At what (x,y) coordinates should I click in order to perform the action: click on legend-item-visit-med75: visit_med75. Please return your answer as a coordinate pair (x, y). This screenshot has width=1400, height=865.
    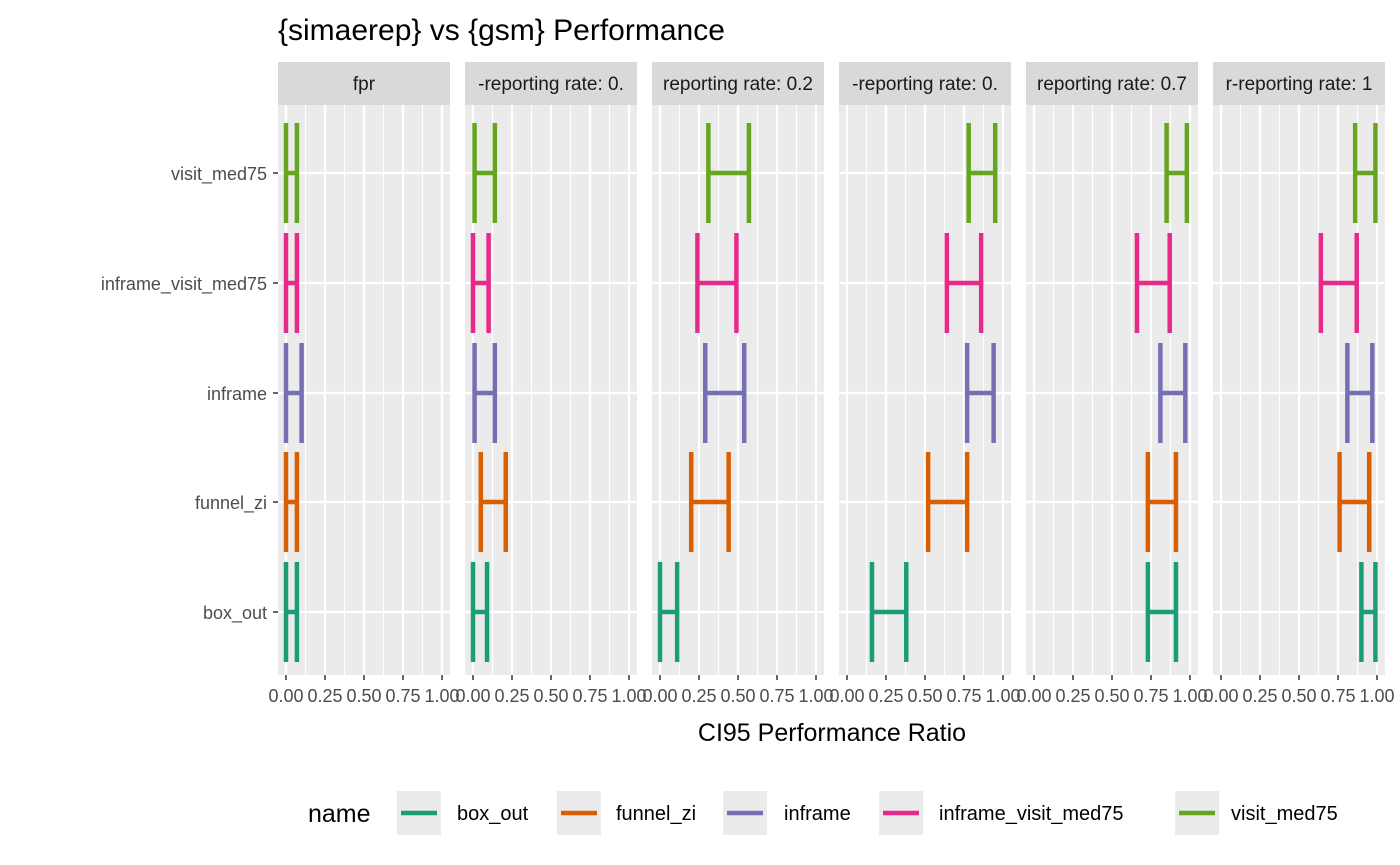
    Looking at the image, I should click on (1256, 813).